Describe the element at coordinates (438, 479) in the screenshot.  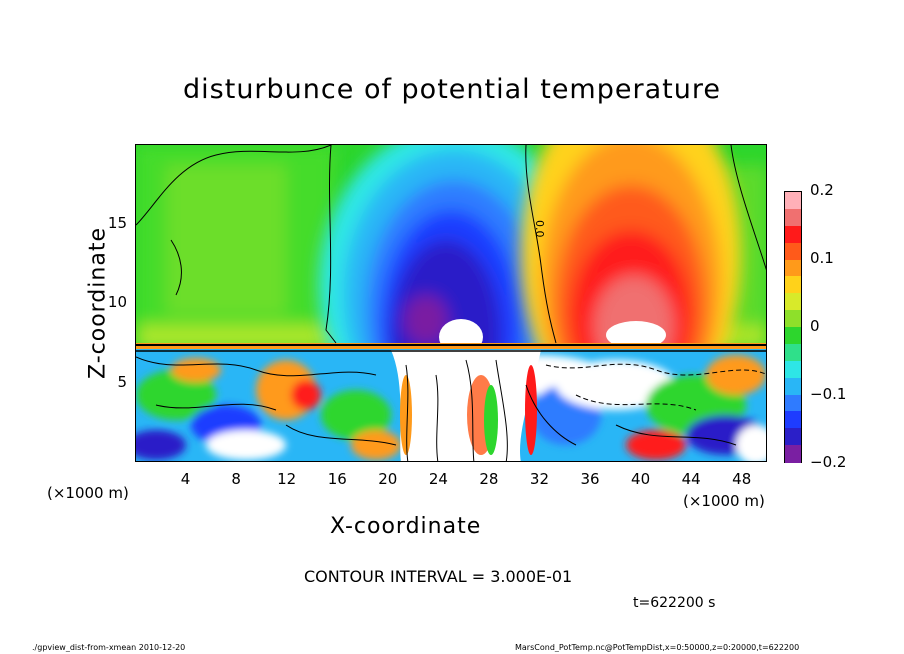
I see `x-tick-label: 24` at that location.